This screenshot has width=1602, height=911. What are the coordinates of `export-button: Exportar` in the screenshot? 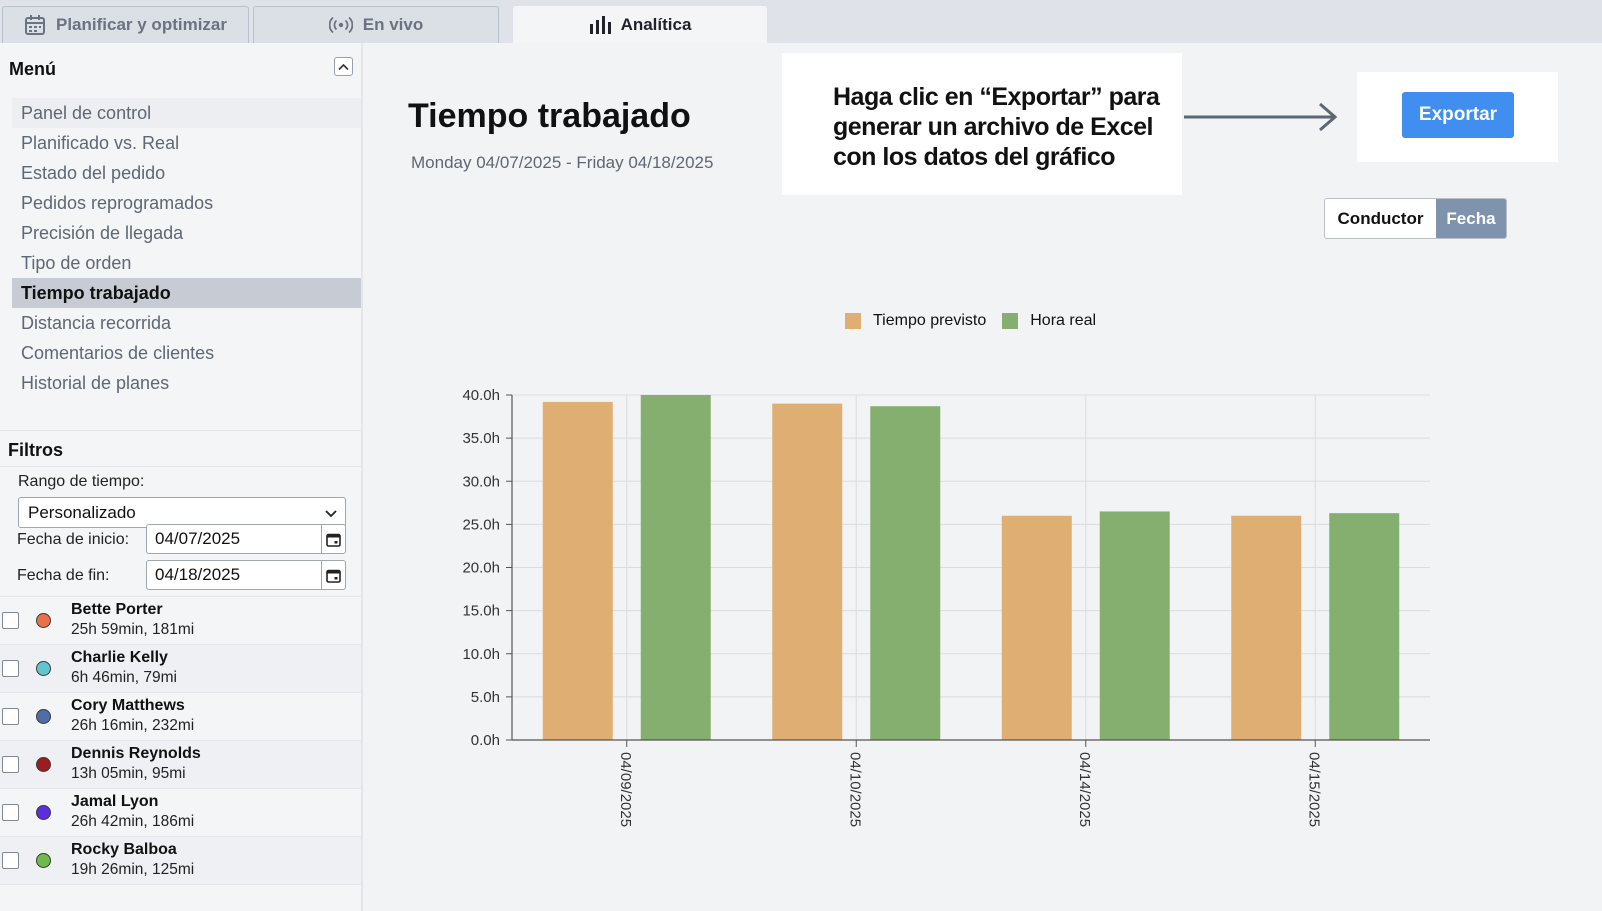 It's located at (1458, 115).